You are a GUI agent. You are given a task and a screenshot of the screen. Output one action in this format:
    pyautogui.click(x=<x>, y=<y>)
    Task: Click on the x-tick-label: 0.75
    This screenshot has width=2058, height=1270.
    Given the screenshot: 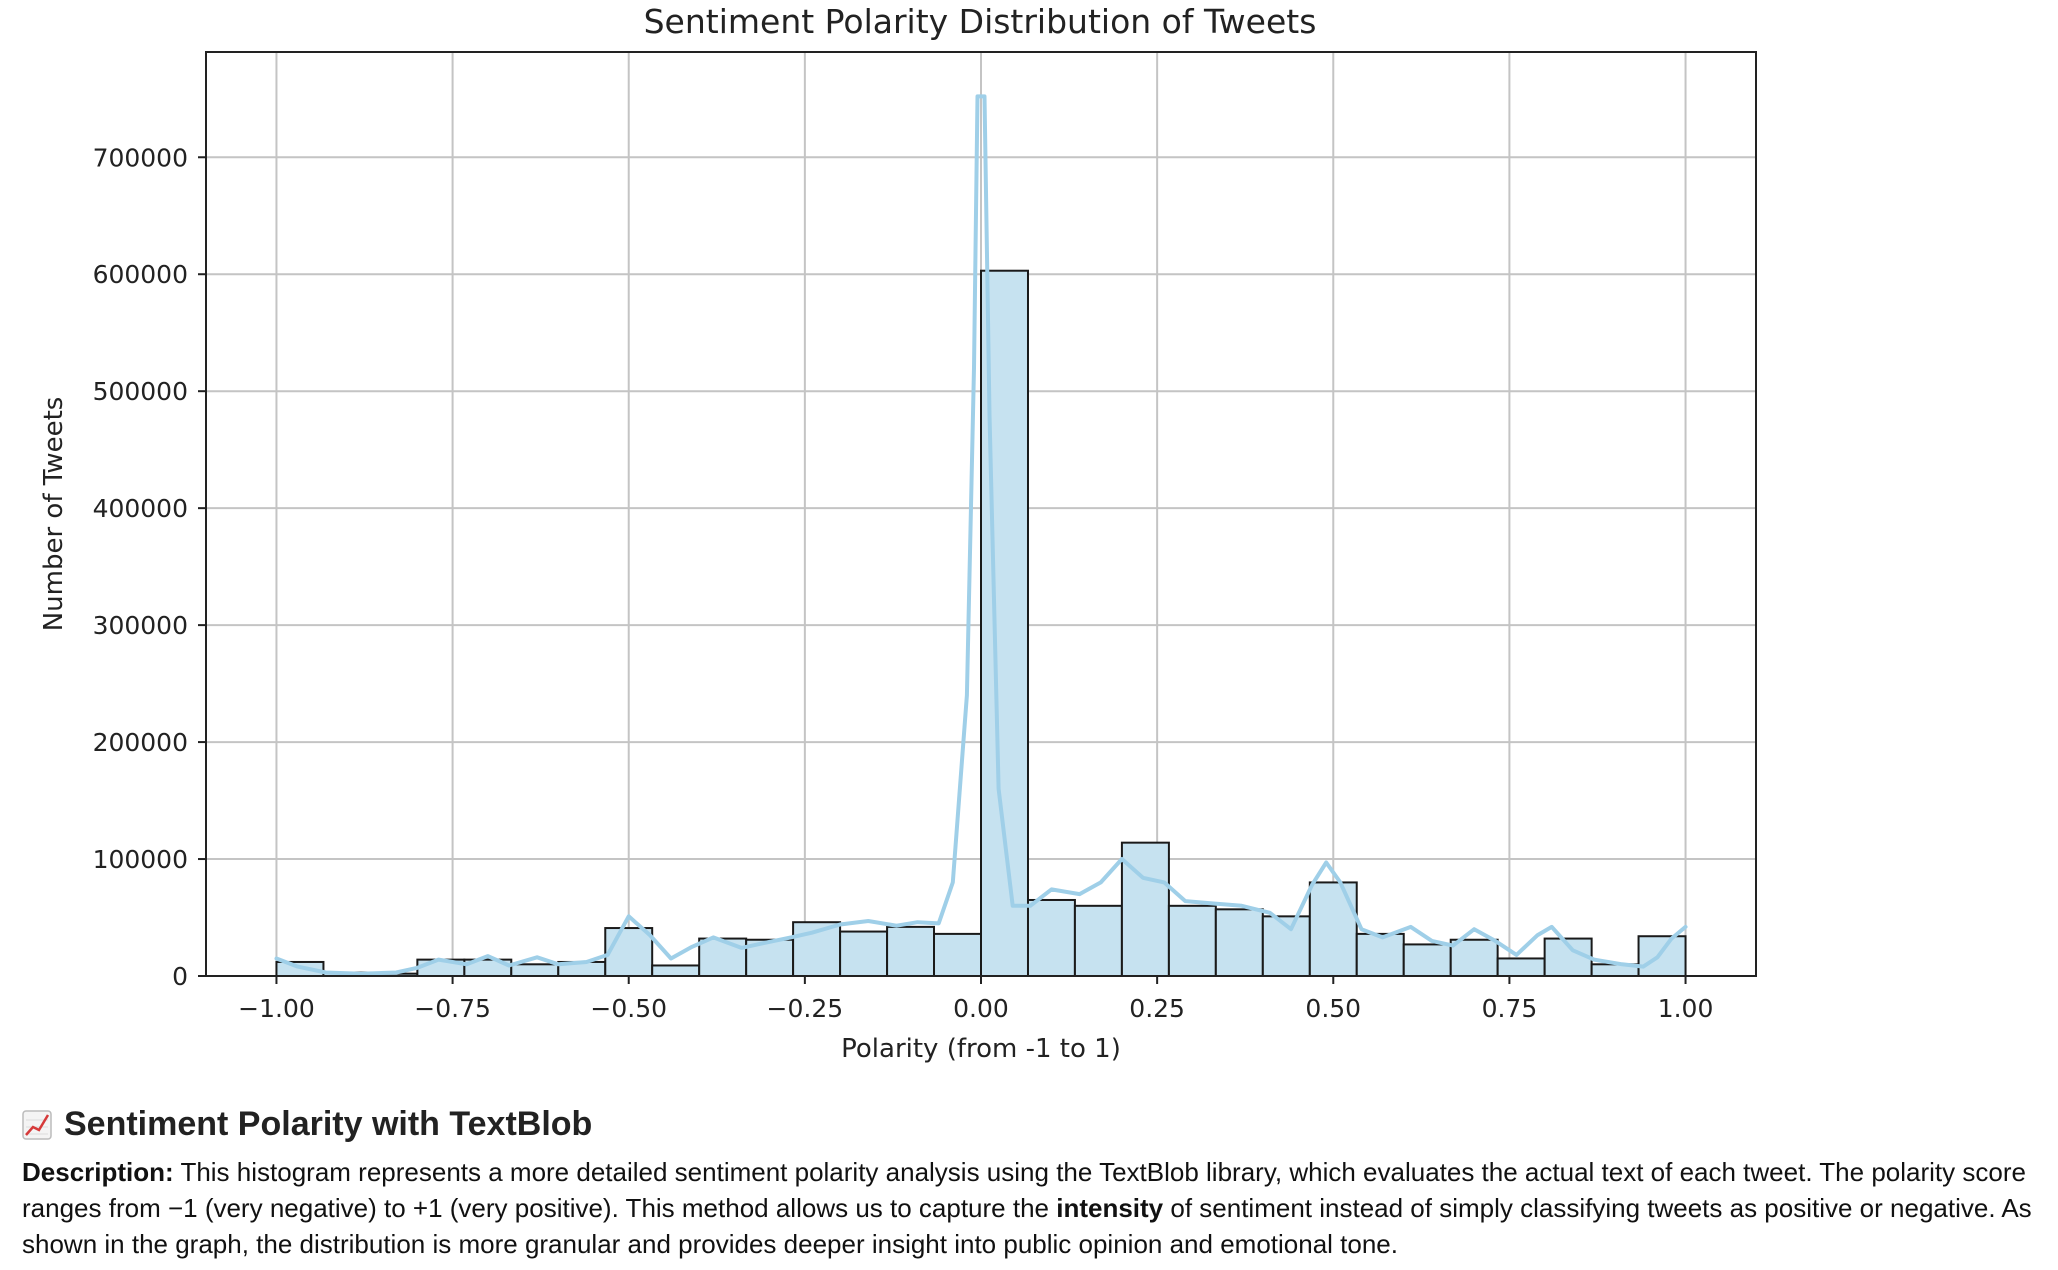 What is the action you would take?
    pyautogui.click(x=1510, y=1008)
    